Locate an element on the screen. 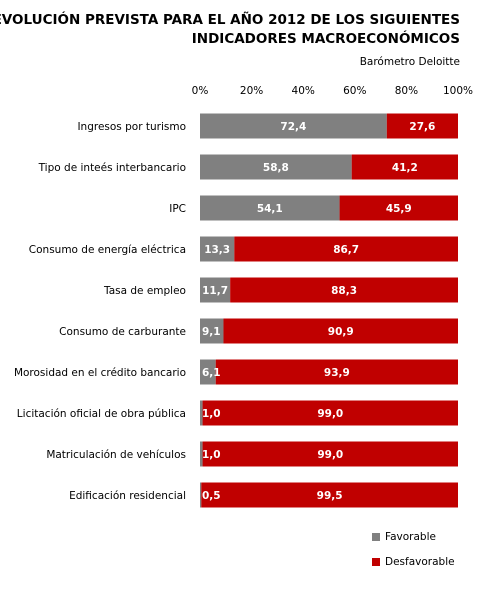 This screenshot has width=490, height=591. data-label-desfavorable: 88,3 is located at coordinates (344, 291).